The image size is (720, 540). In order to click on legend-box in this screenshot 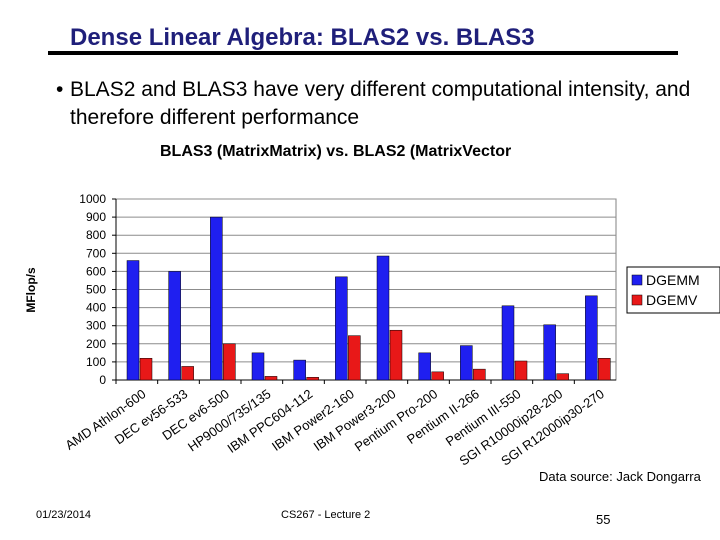, I will do `click(673, 290)`.